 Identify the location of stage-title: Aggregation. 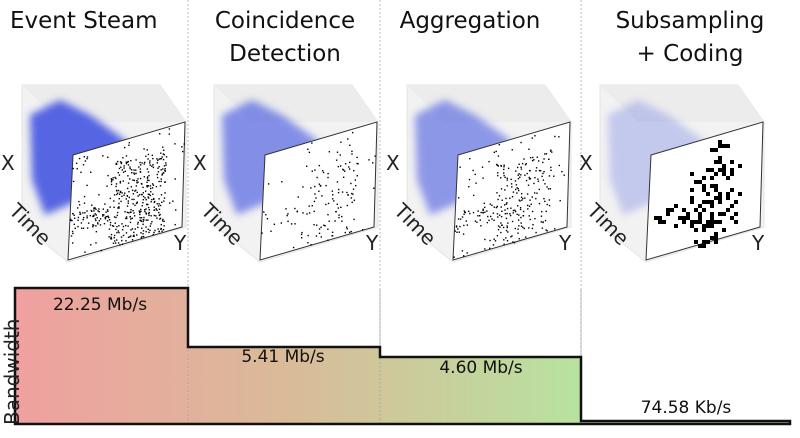
(470, 21).